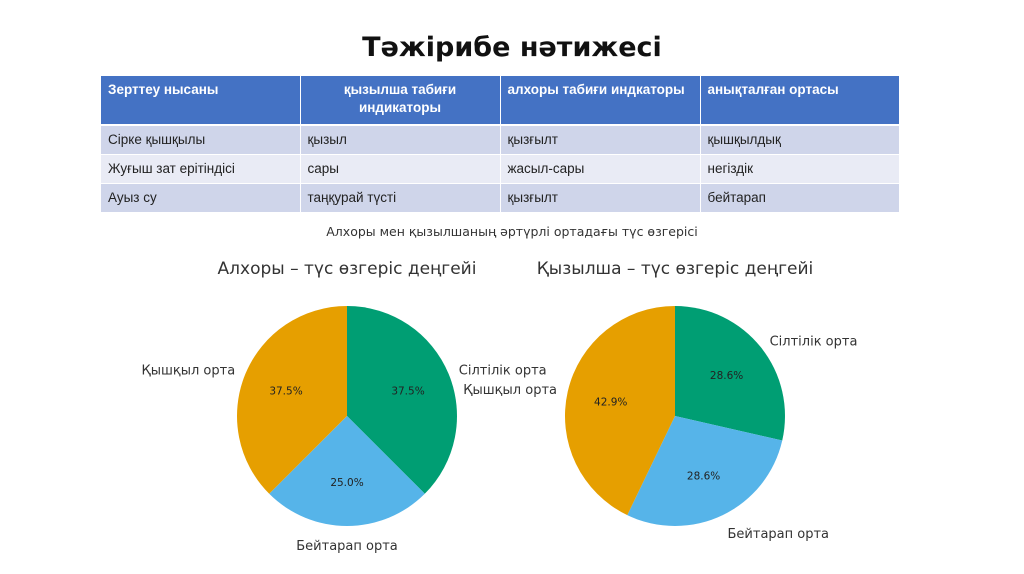 The image size is (1024, 574). I want to click on table-cell: қызыл, so click(400, 140).